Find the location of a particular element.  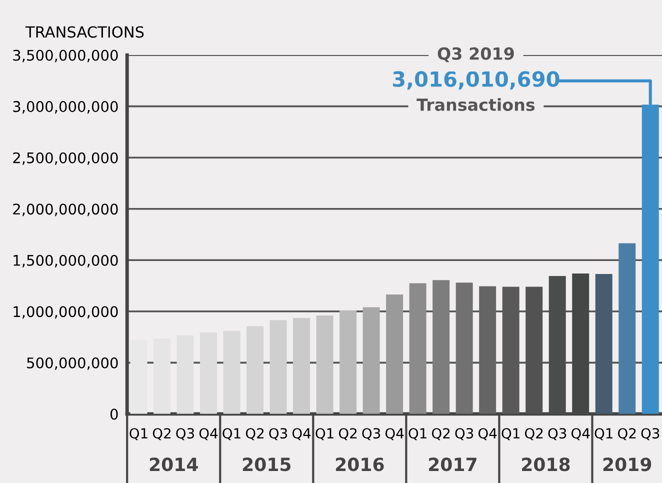

y-tick-label: 2,500,000,000 is located at coordinates (65, 158).